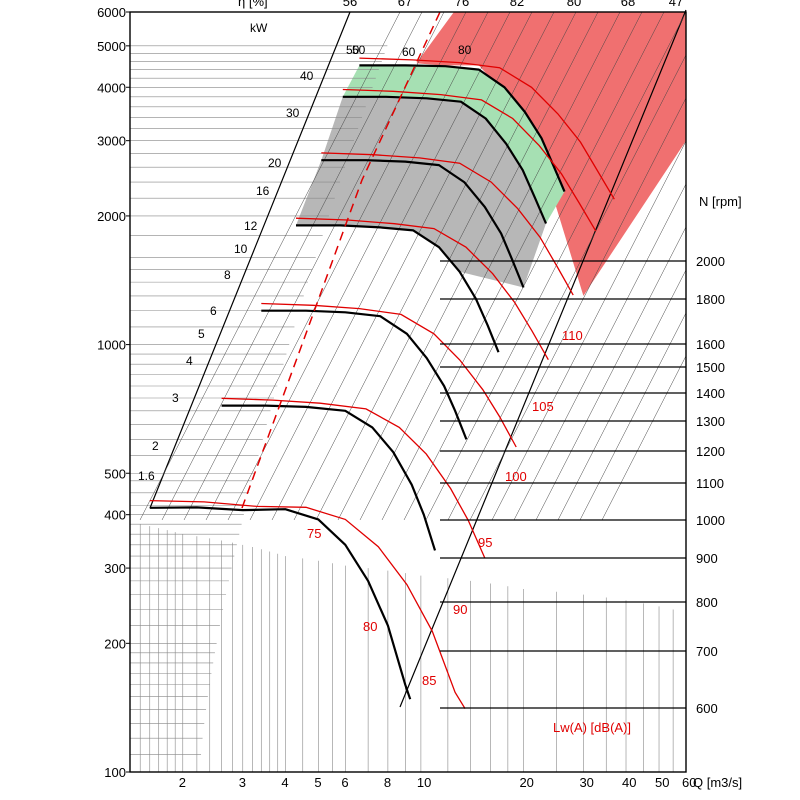 This screenshot has height=800, width=800. I want to click on zone-red, so click(551, 154).